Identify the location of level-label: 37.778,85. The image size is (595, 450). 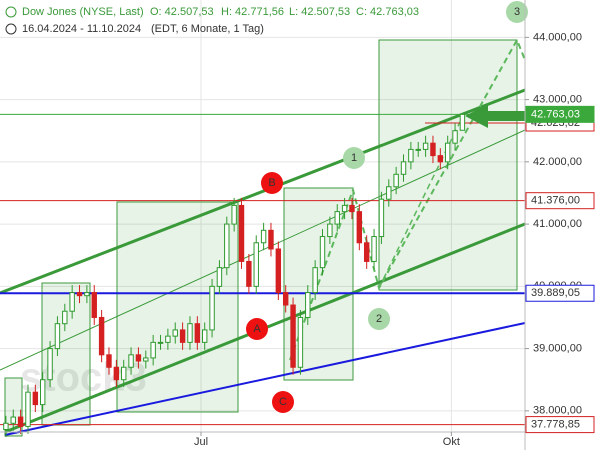
(555, 425).